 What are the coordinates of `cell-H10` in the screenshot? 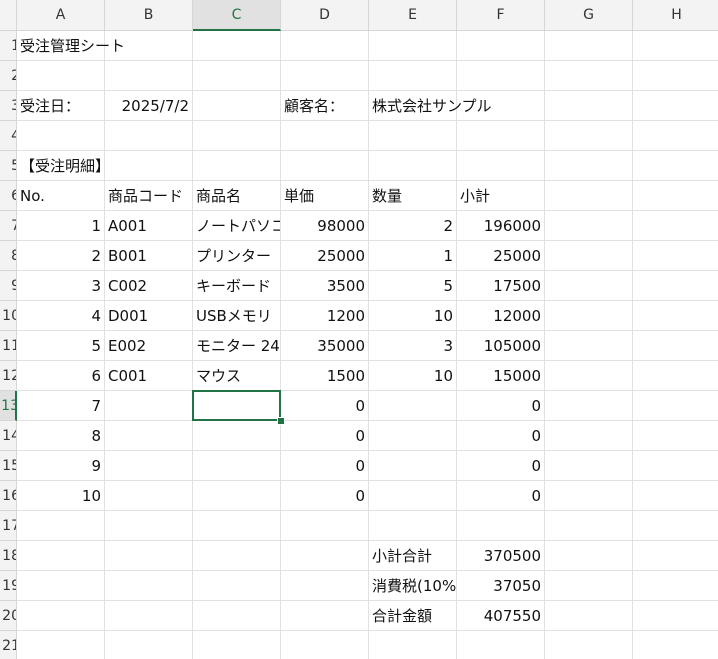 It's located at (675, 316).